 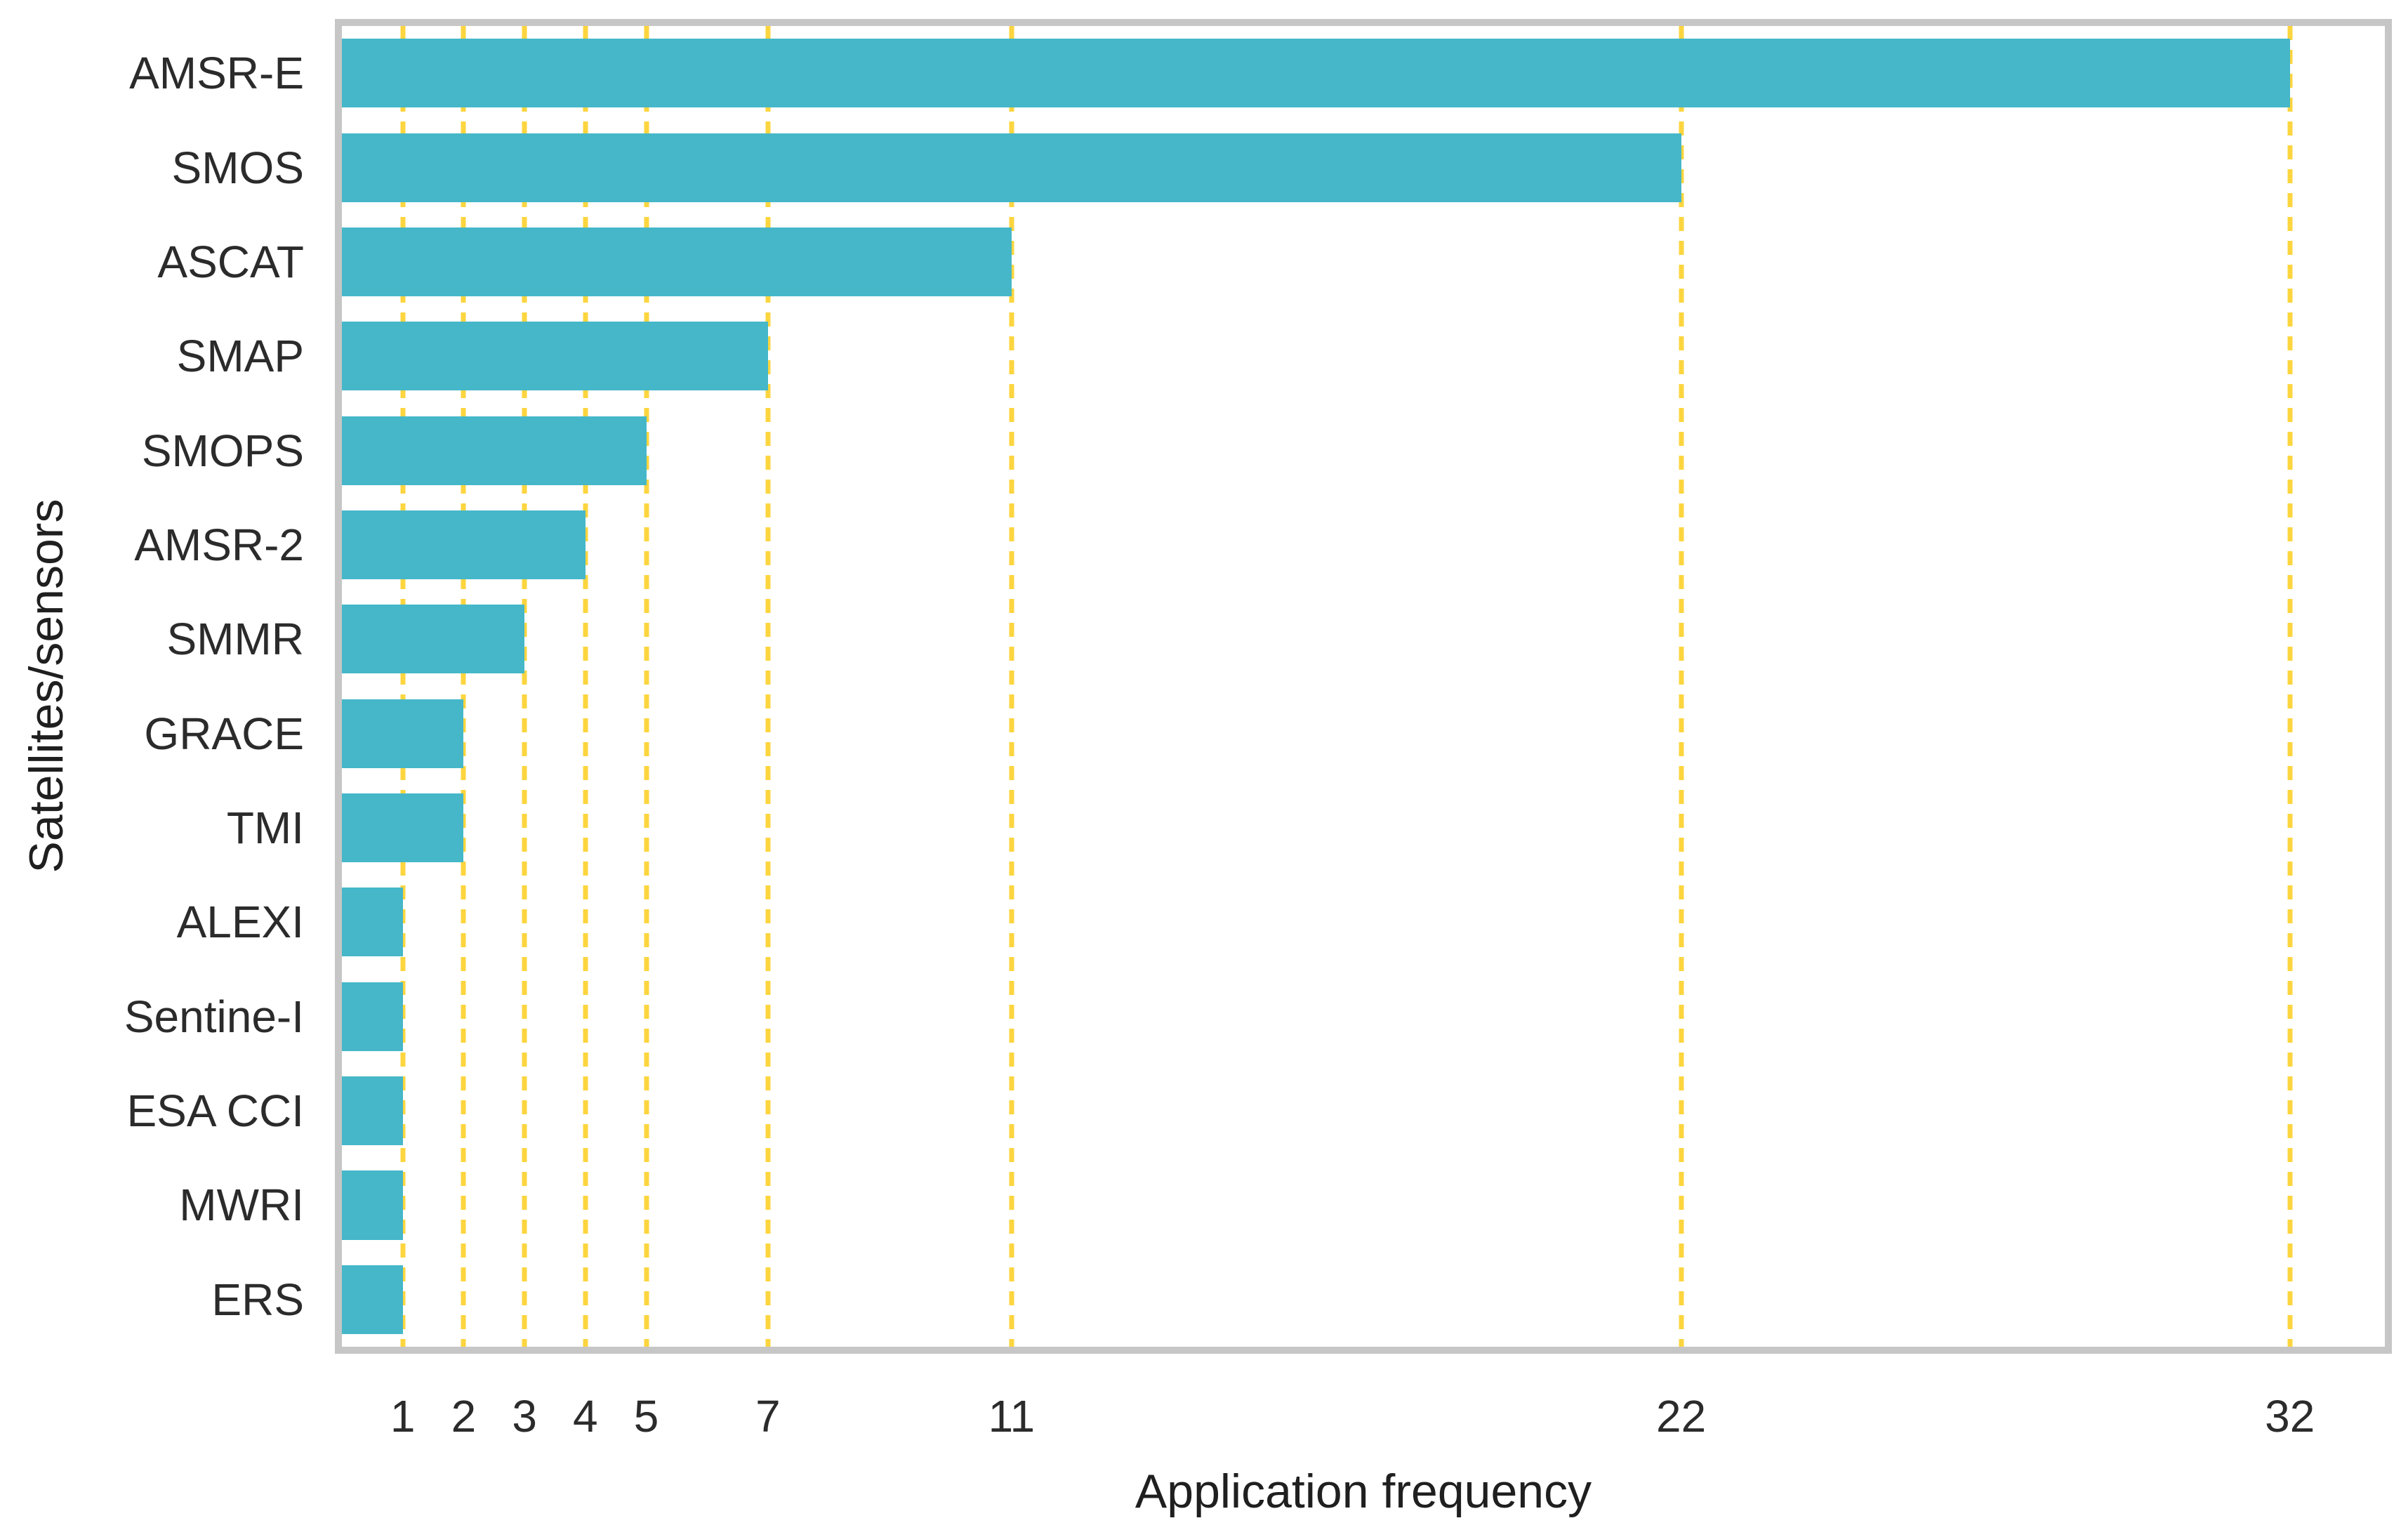 I want to click on bar-TMI, so click(x=403, y=828).